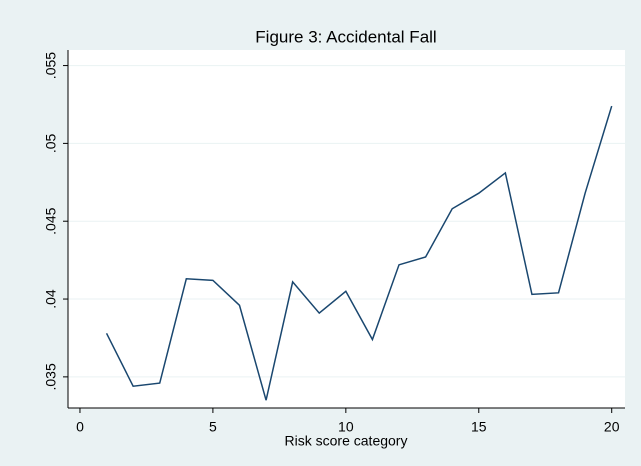 The image size is (641, 466). Describe the element at coordinates (51, 376) in the screenshot. I see `y-tick-label: .035` at that location.